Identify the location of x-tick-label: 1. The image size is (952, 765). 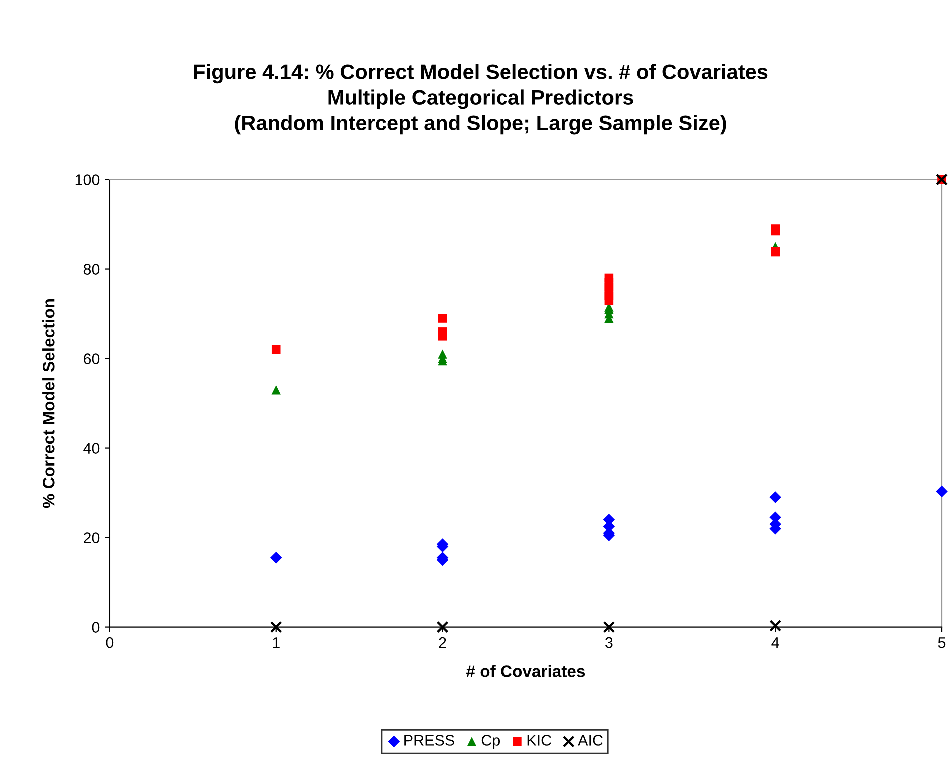
(276, 643).